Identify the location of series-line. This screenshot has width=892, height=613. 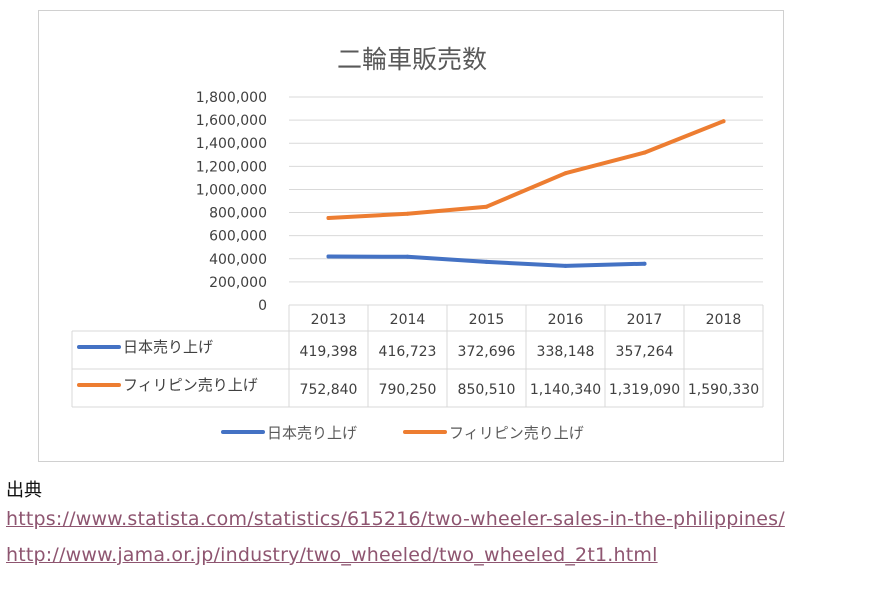
(526, 169).